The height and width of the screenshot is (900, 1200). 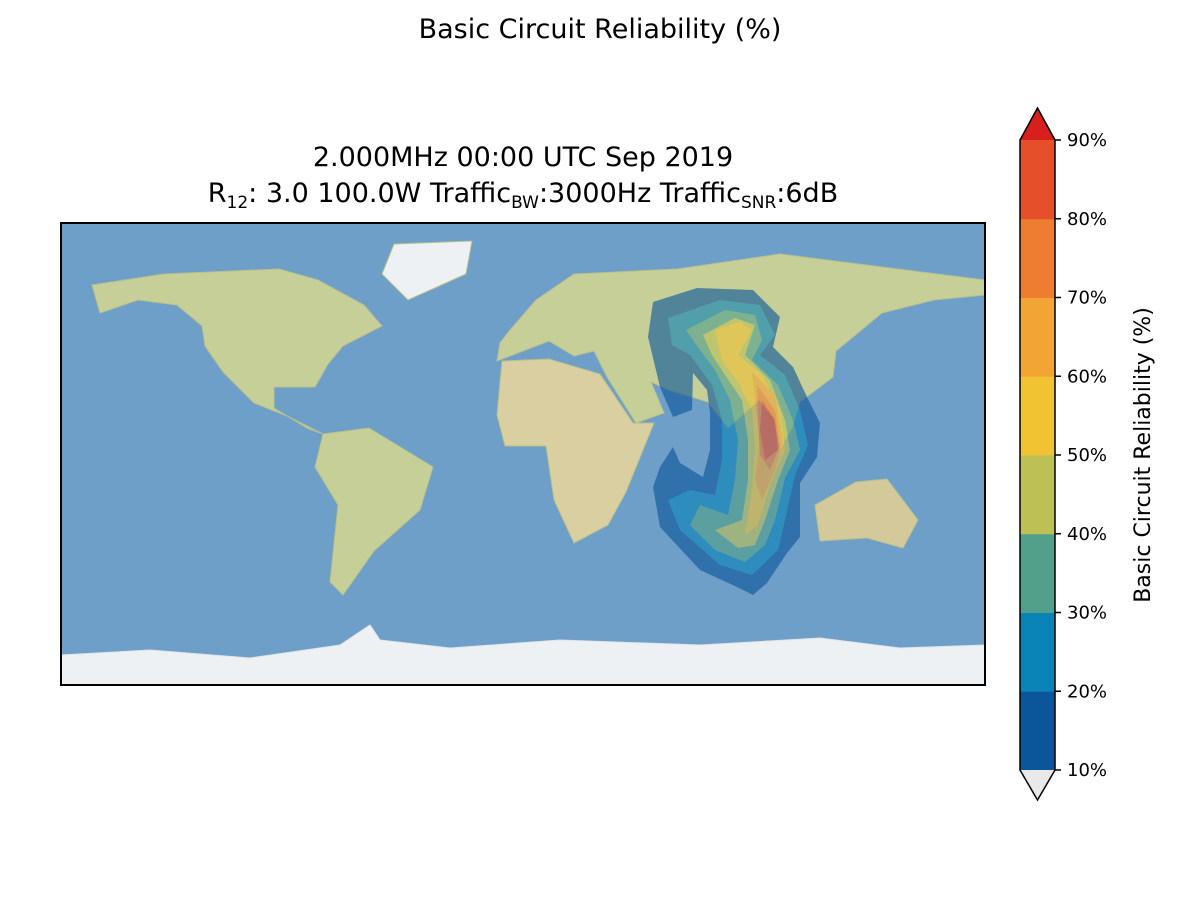 I want to click on greenland, so click(x=427, y=270).